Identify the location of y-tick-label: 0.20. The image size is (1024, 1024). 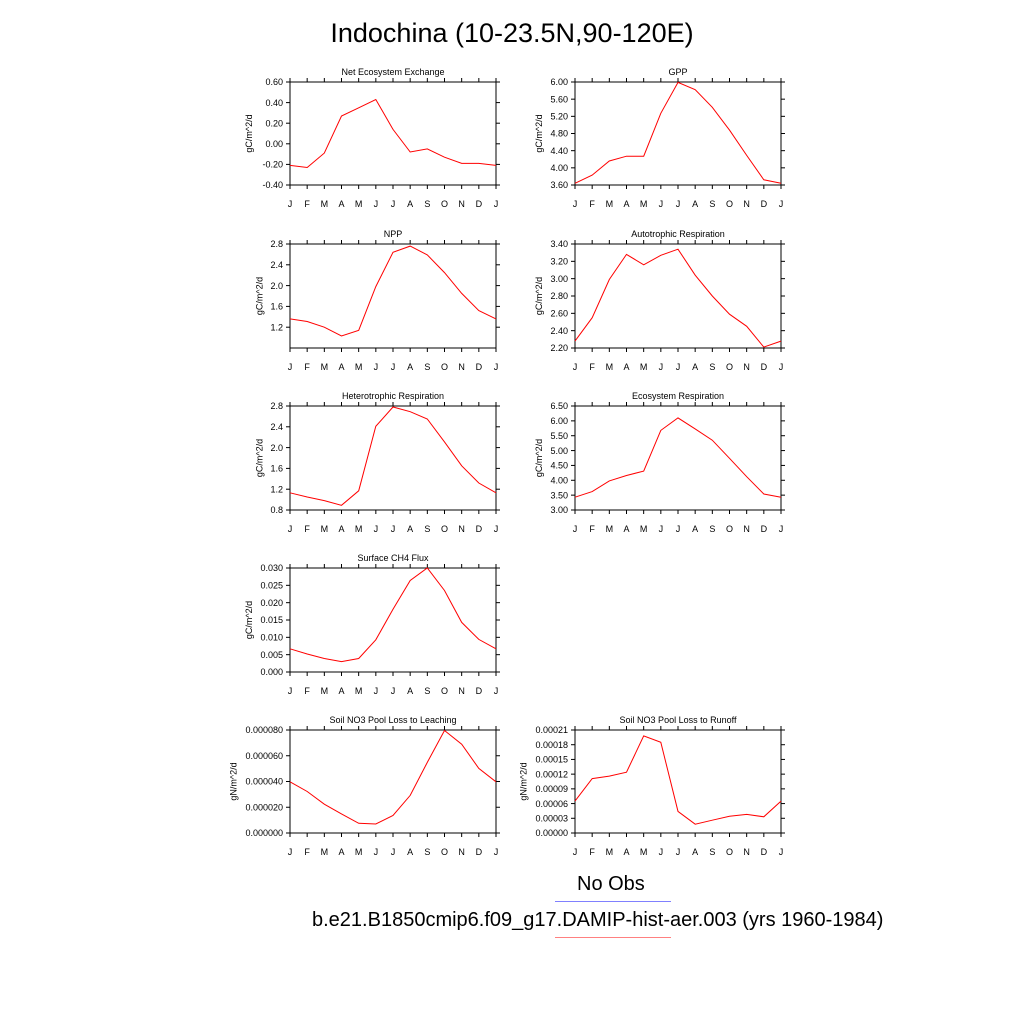
(274, 123).